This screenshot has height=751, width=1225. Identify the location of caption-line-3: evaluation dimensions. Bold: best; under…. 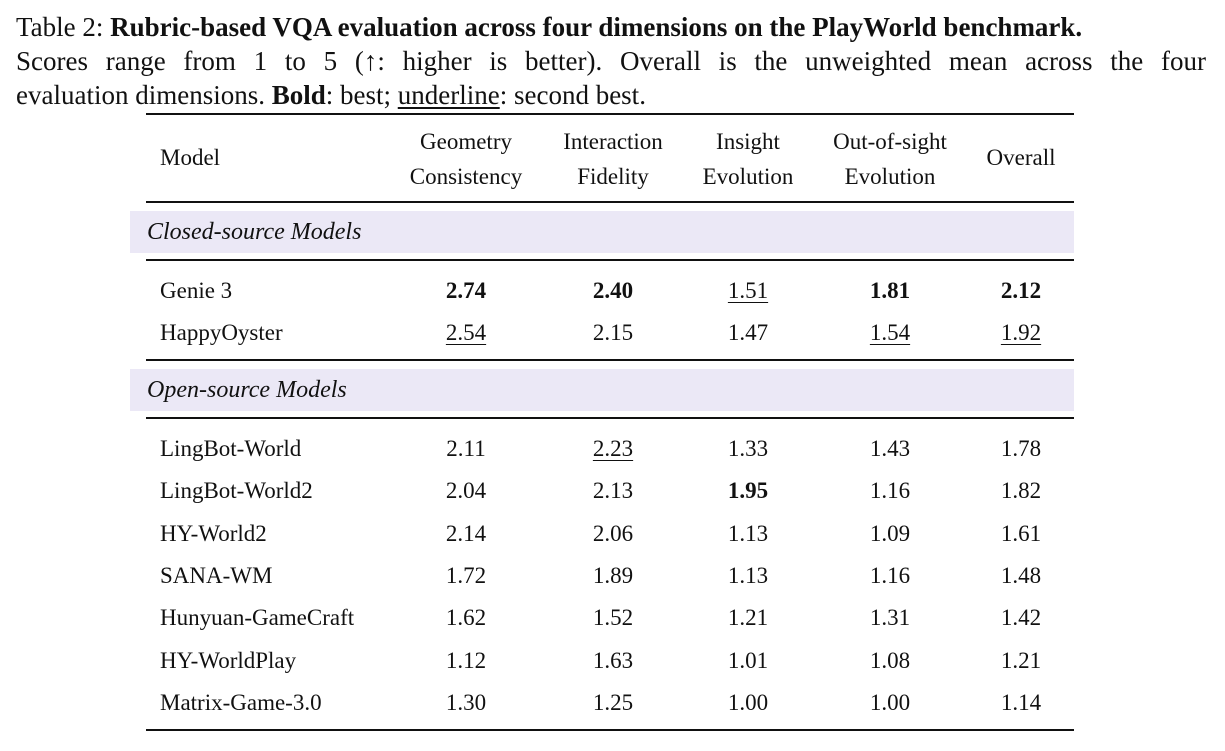
(611, 95).